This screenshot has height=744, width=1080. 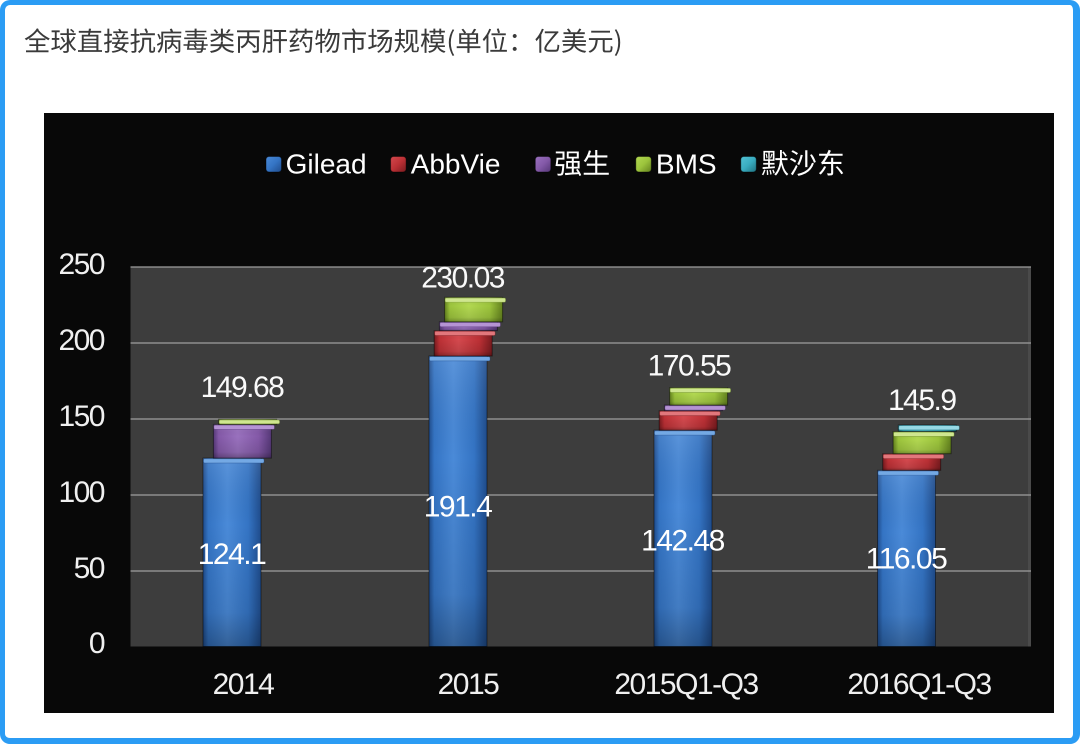 I want to click on svg-text: 200, so click(x=81, y=340).